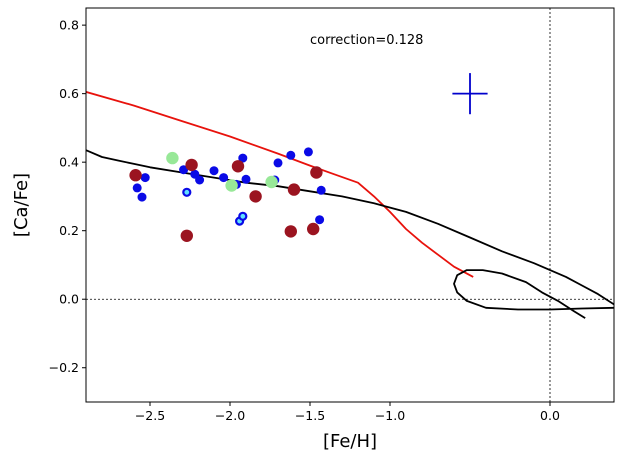 This screenshot has height=455, width=628. Describe the element at coordinates (69, 25) in the screenshot. I see `y-tick-label: 0.8` at that location.